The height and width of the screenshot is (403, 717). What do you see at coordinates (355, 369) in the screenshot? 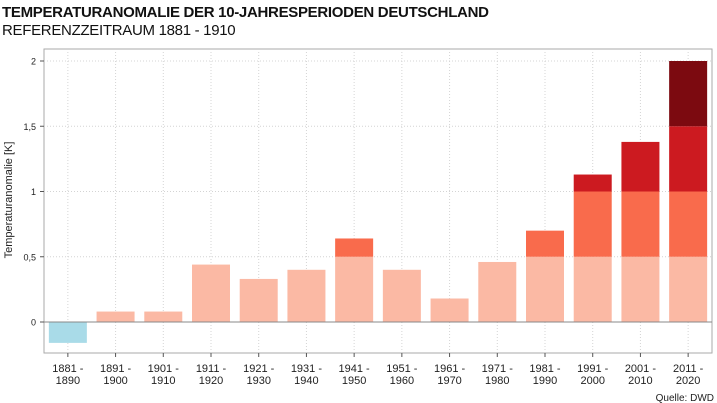
I see `x-tick-label: 1941 -` at bounding box center [355, 369].